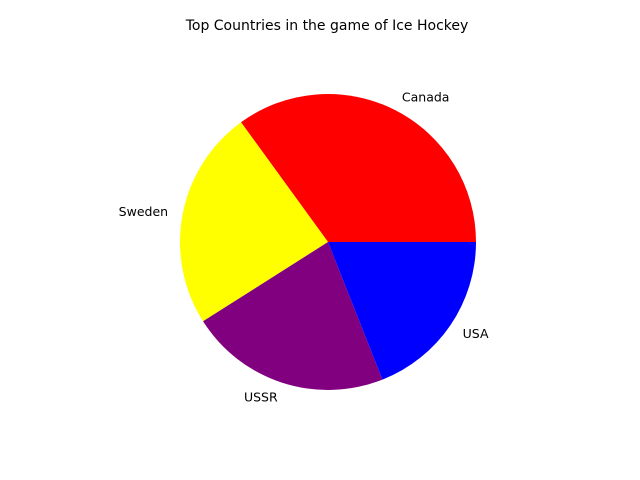  What do you see at coordinates (293, 316) in the screenshot?
I see `pie-slice-ussr` at bounding box center [293, 316].